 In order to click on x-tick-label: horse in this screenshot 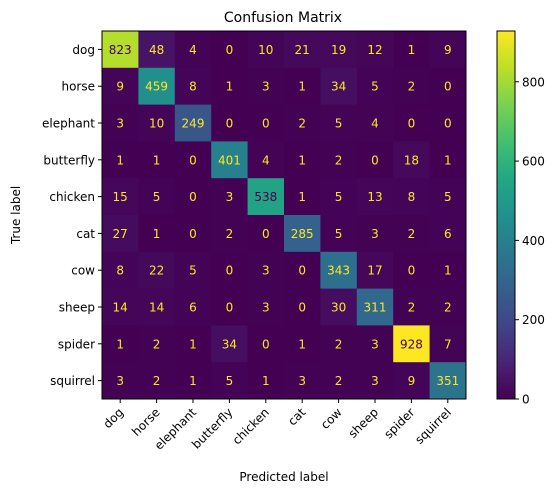, I will do `click(146, 422)`.